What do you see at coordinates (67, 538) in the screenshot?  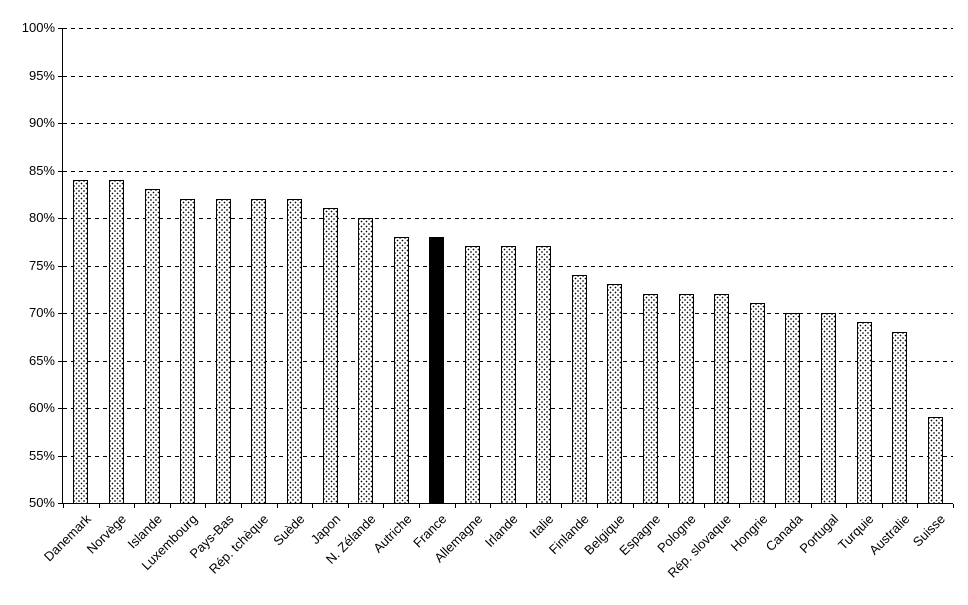 I see `x-tick-label-danemark: Danemark` at bounding box center [67, 538].